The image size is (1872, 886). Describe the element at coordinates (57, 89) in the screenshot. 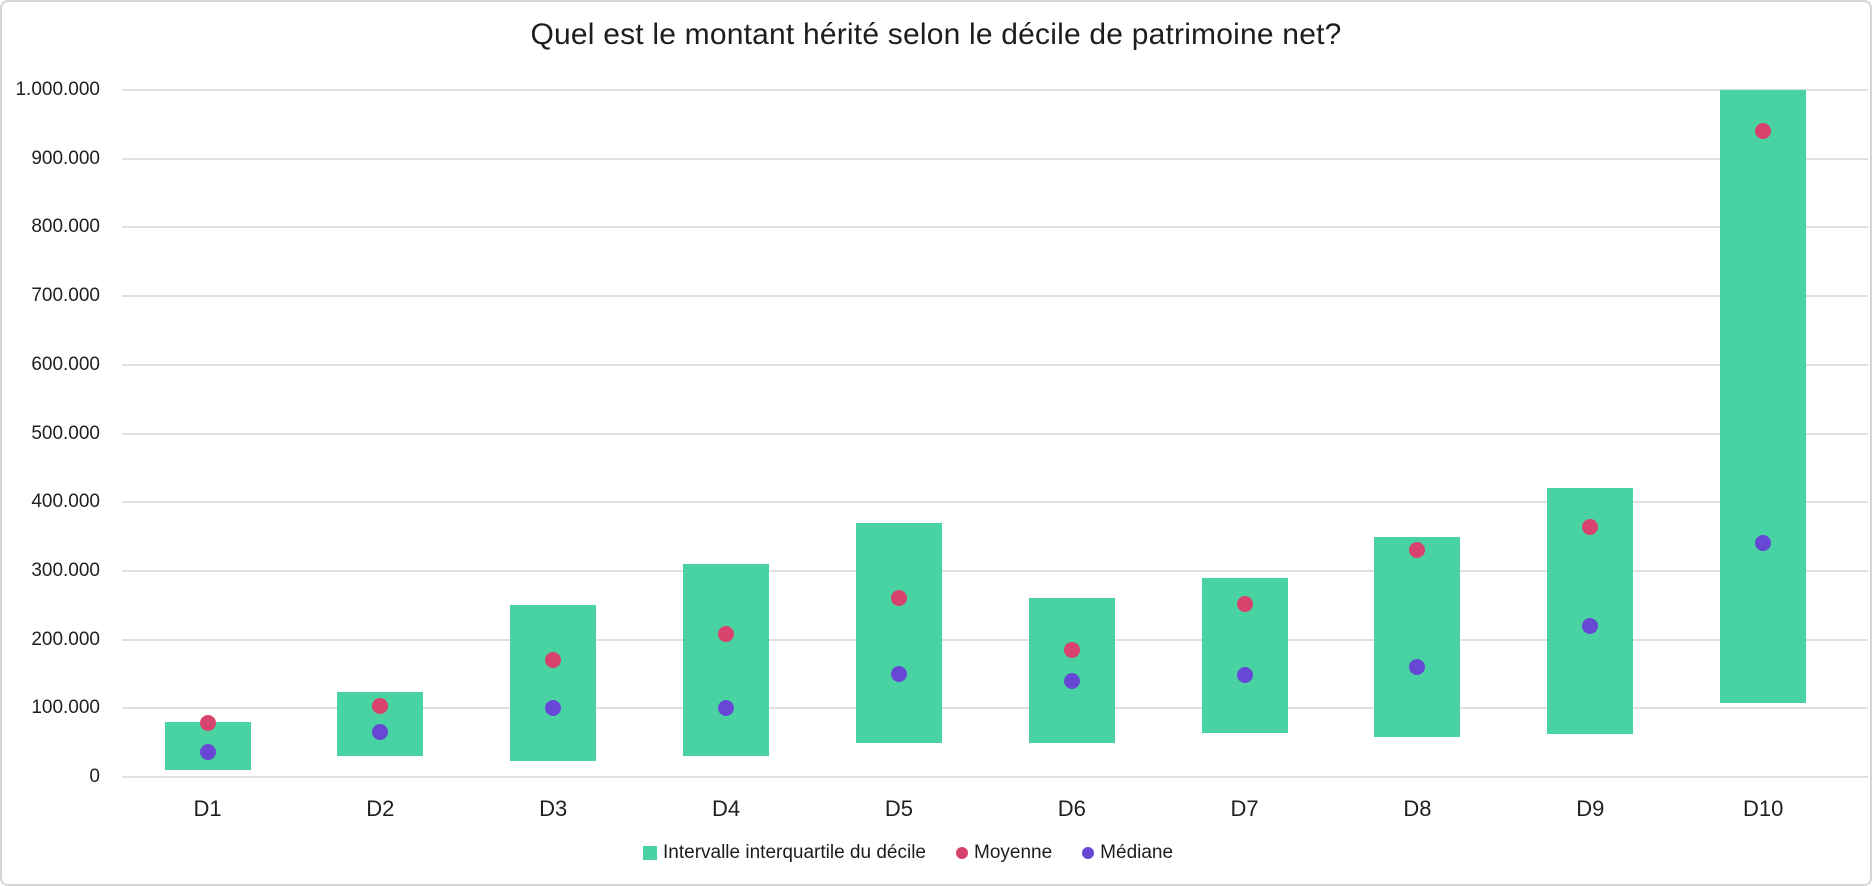

I see `y-axis-tick-label: 1.000.000` at that location.